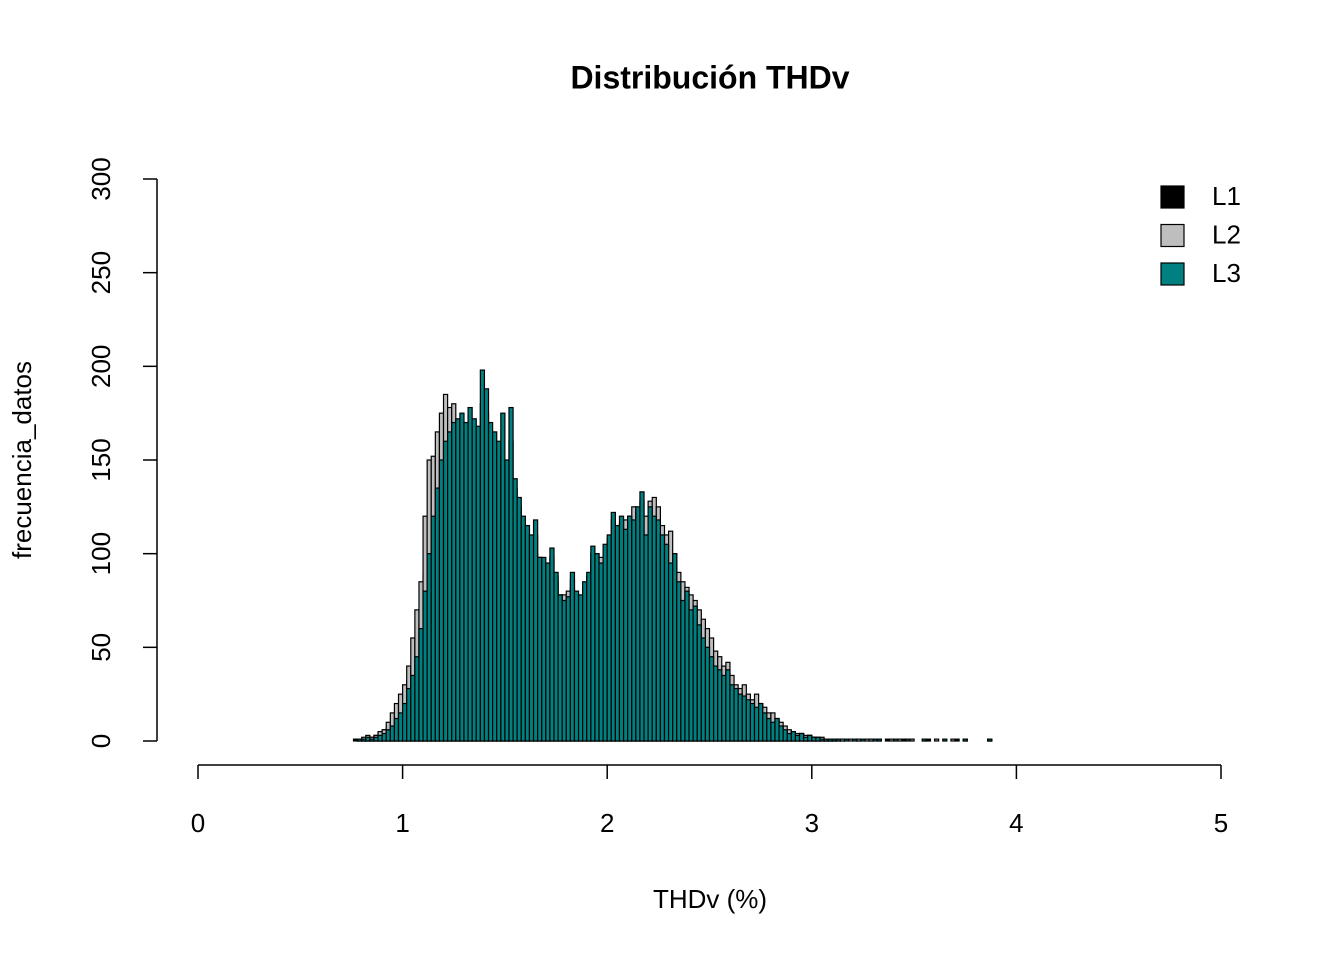  Describe the element at coordinates (402, 823) in the screenshot. I see `x-tick-label: 1` at that location.